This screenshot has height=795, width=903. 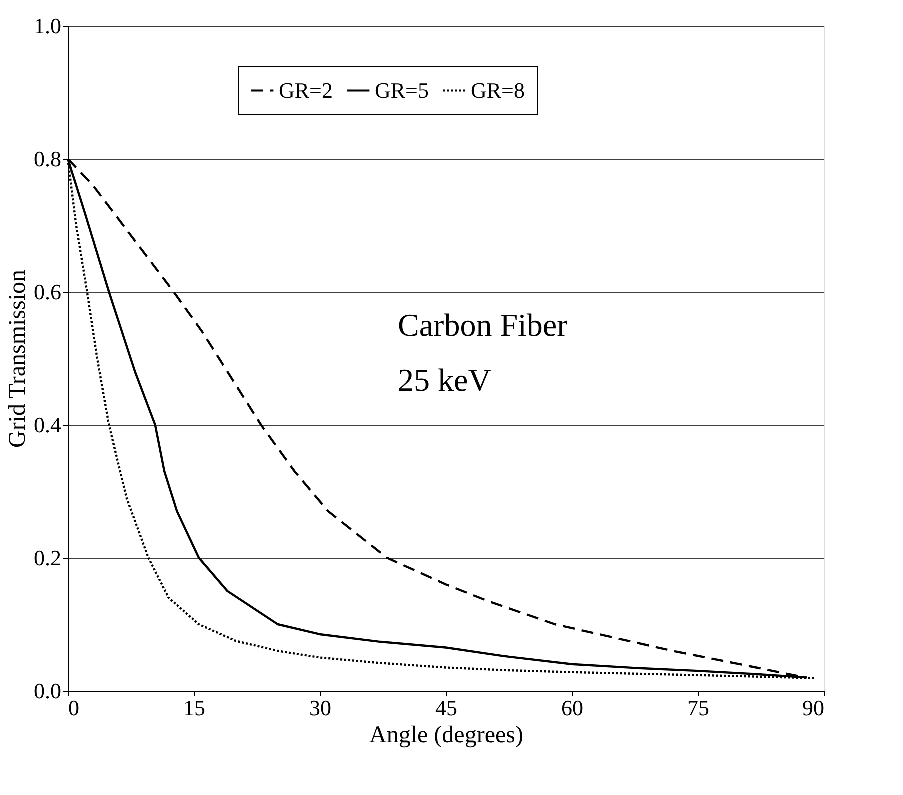 I want to click on x-tick-label: 0, so click(x=74, y=708).